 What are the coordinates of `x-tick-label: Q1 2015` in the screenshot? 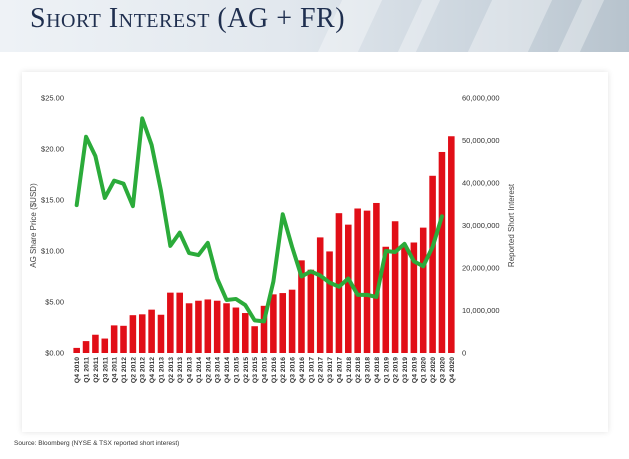 It's located at (236, 370).